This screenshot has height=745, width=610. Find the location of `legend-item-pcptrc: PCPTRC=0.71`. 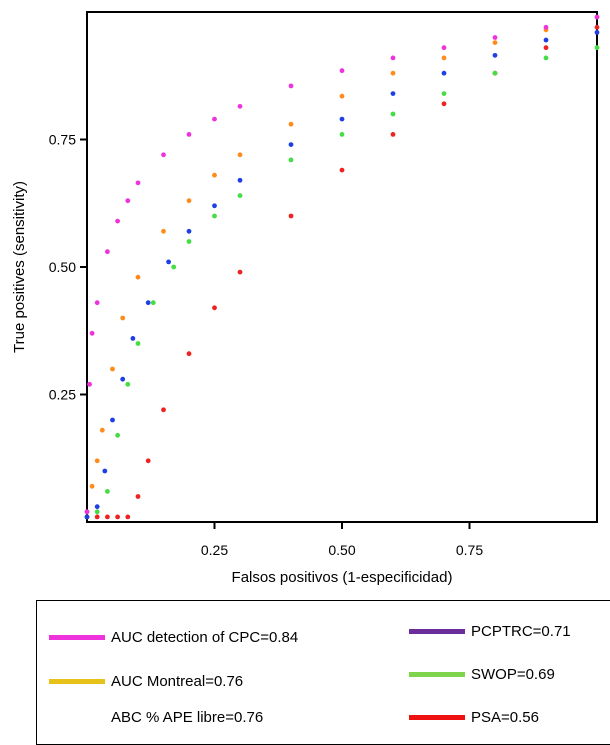

legend-item-pcptrc: PCPTRC=0.71 is located at coordinates (490, 631).